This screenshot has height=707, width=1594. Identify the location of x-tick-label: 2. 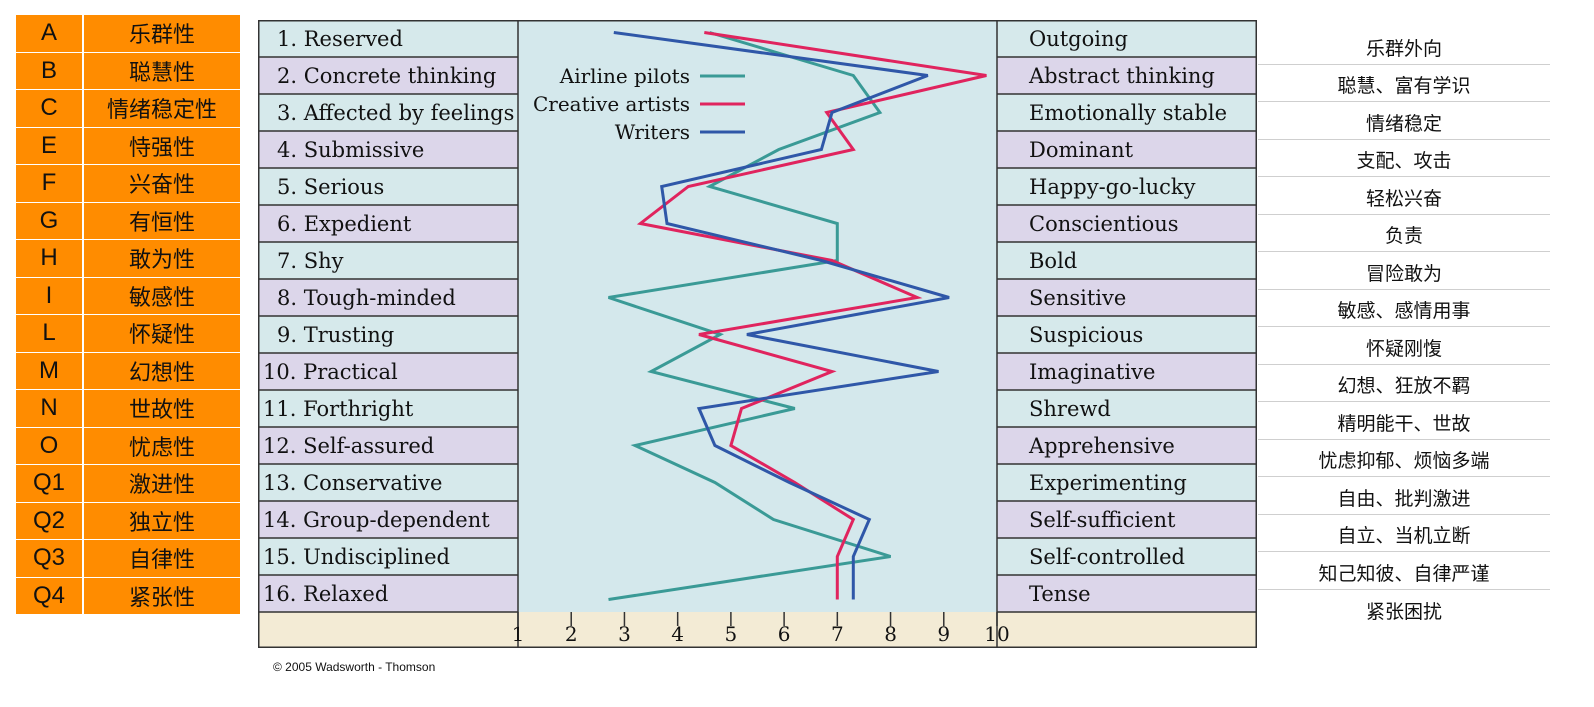
(571, 634).